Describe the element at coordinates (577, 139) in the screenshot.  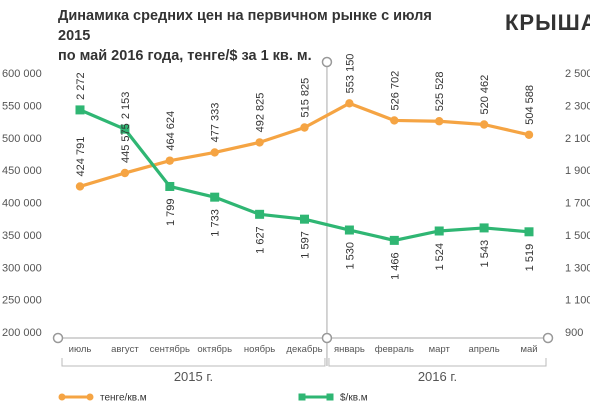
I see `right-axis-tick-label: 2 100` at that location.